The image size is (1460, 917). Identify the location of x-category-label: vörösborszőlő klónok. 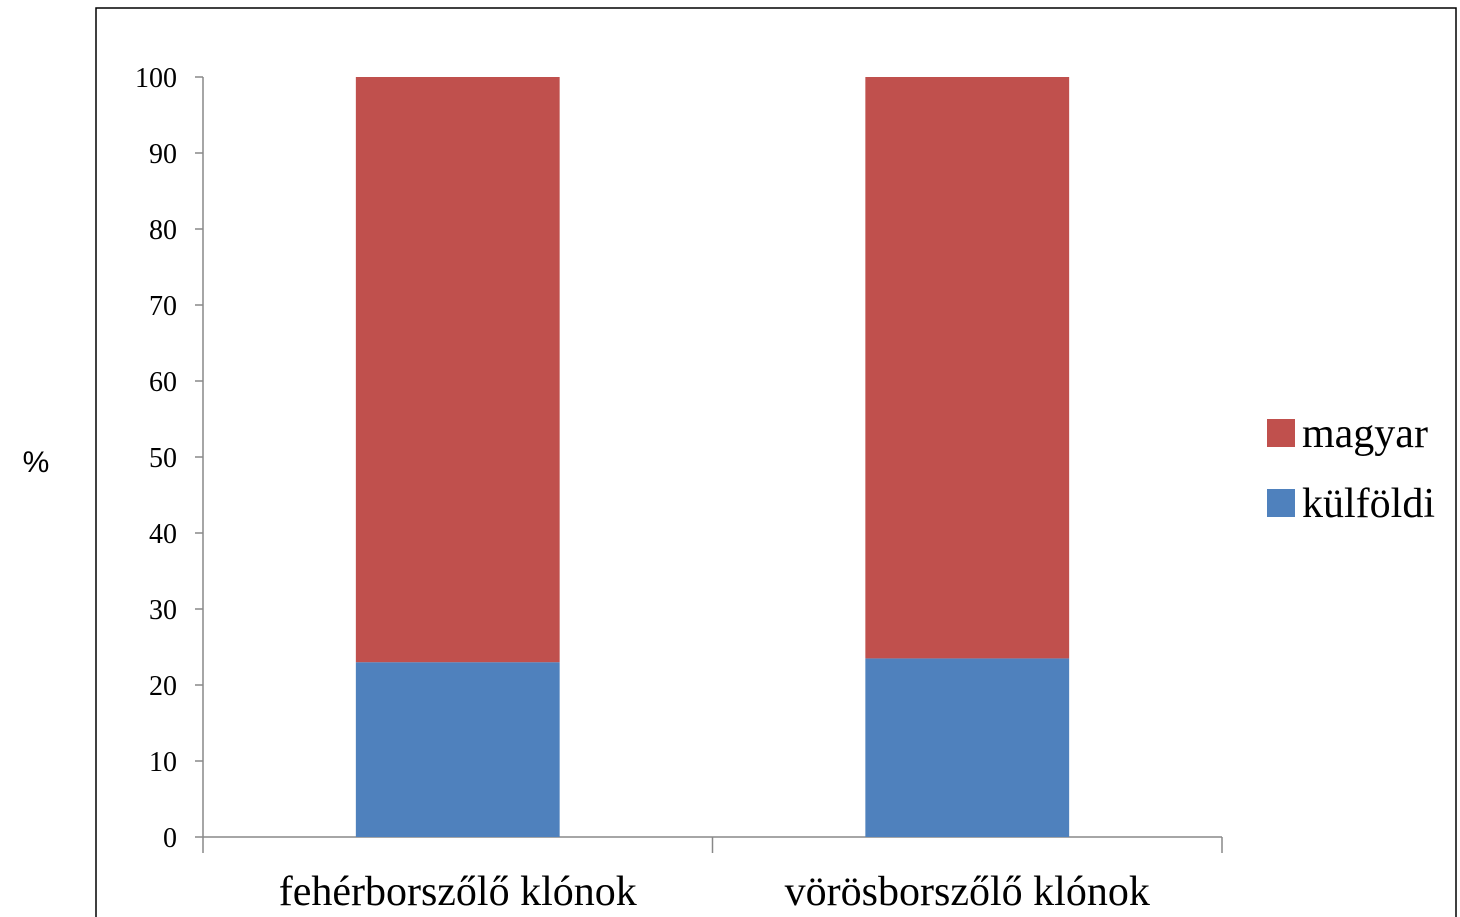
(967, 892).